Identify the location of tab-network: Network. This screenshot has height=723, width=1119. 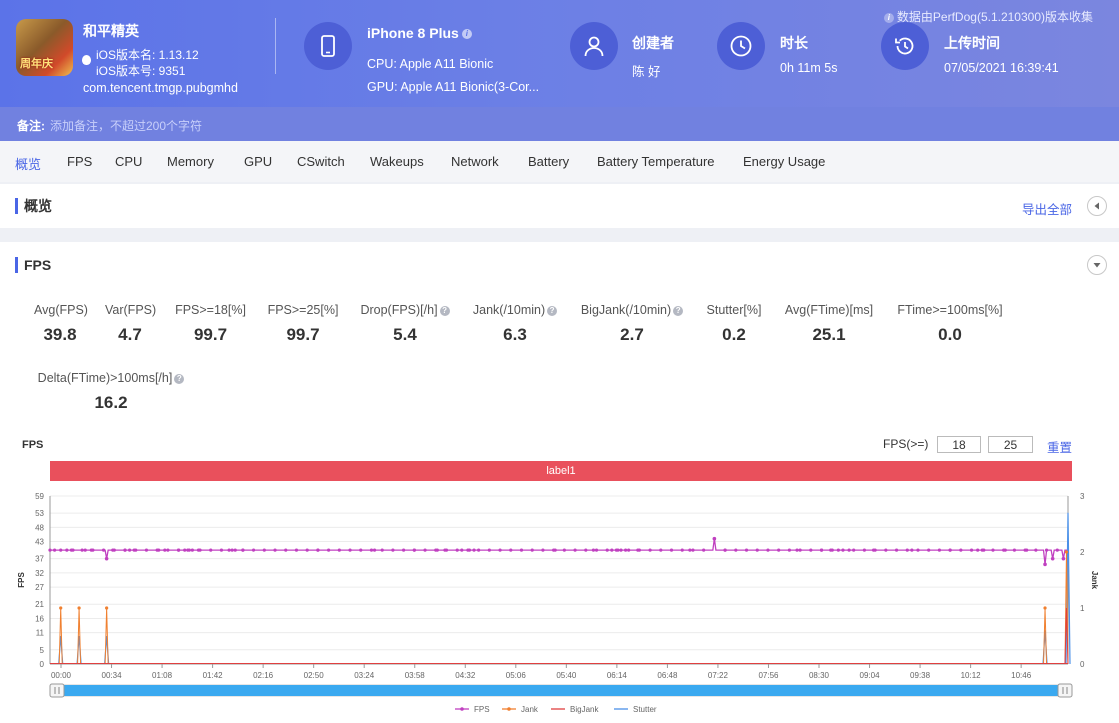
(475, 161).